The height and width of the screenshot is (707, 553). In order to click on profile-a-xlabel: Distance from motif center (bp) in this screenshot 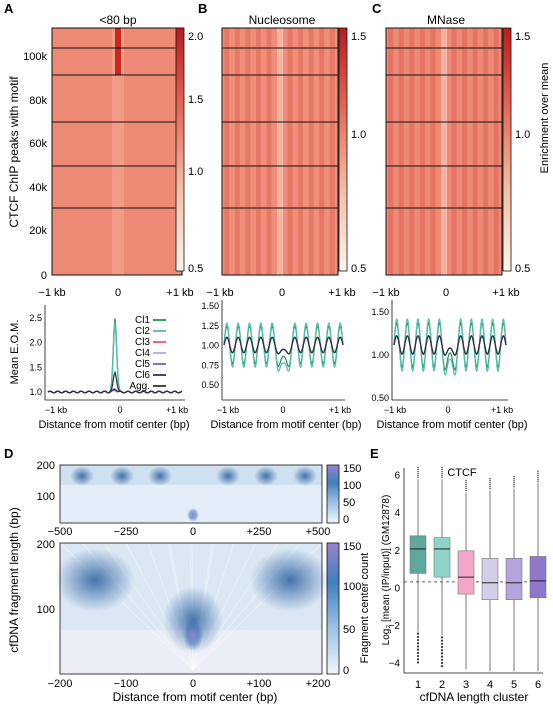, I will do `click(114, 425)`.